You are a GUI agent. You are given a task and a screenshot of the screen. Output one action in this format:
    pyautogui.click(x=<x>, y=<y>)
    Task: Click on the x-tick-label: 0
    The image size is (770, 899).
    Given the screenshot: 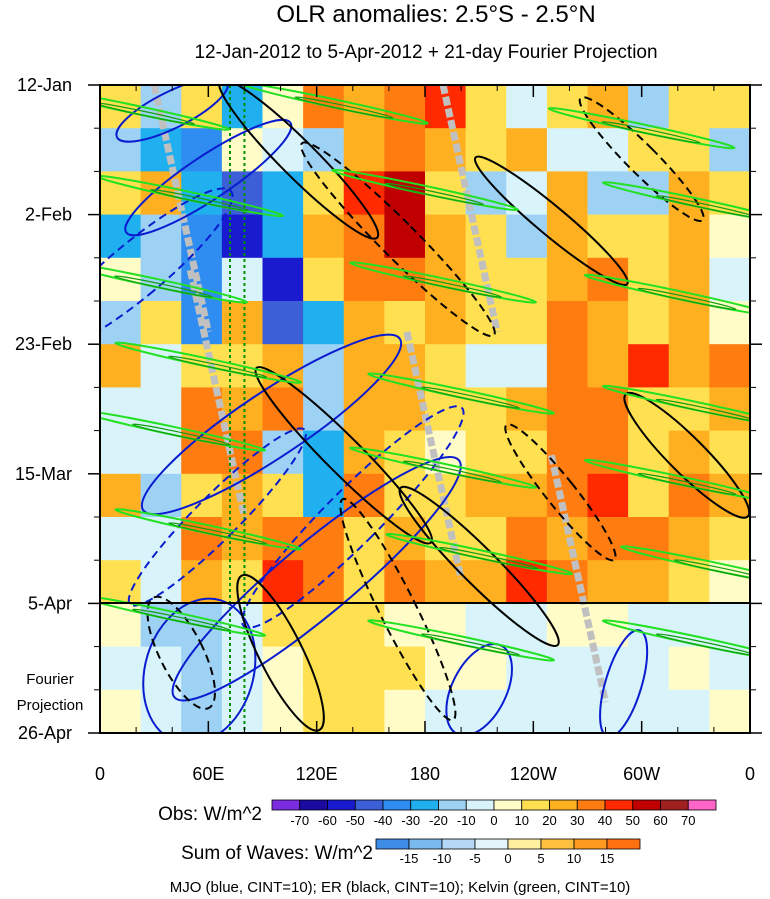 What is the action you would take?
    pyautogui.click(x=100, y=774)
    